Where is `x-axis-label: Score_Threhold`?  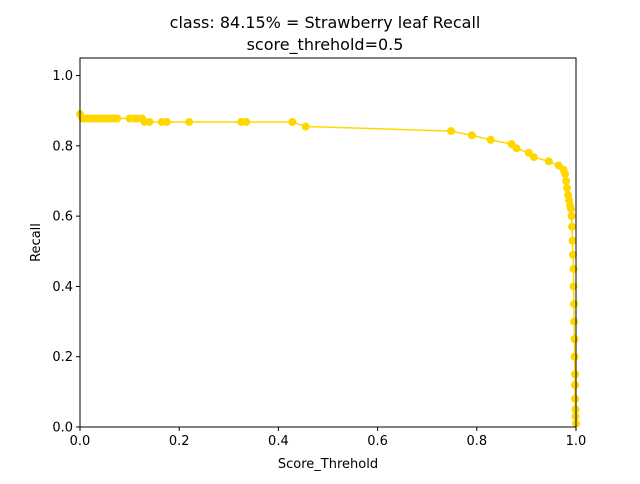
x-axis-label: Score_Threhold is located at coordinates (328, 464).